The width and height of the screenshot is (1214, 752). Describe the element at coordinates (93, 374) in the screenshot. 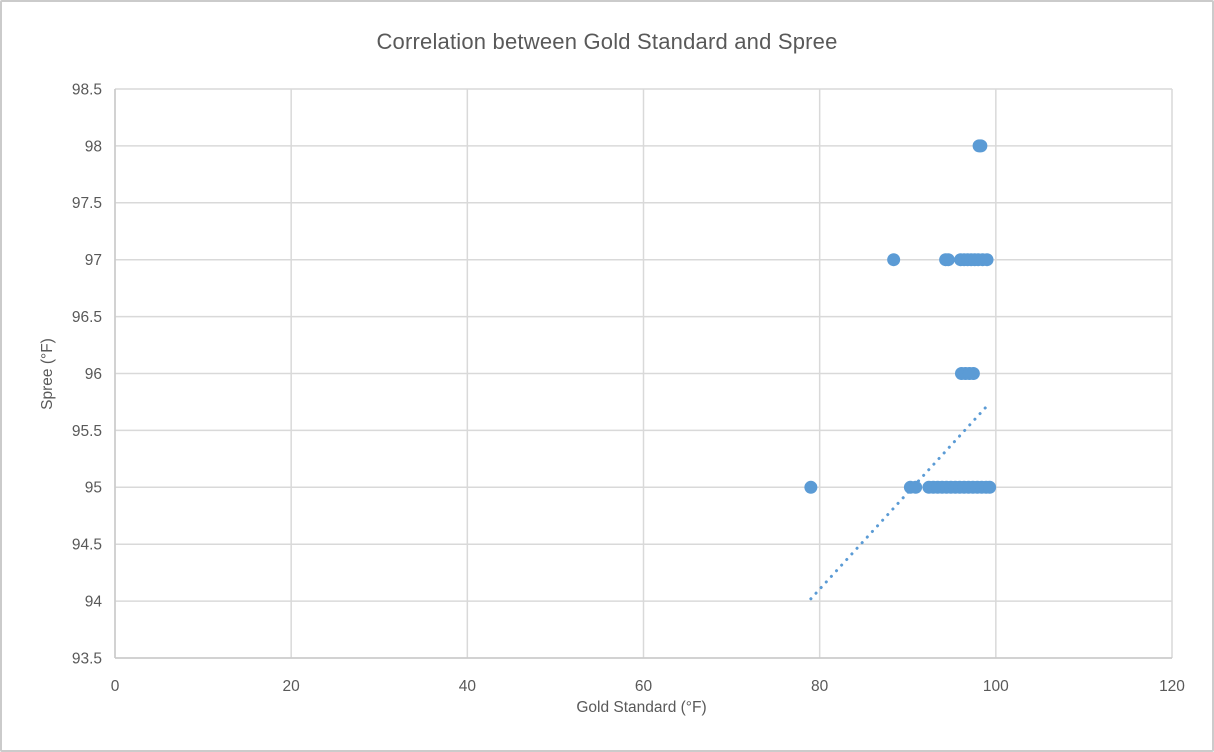

I see `y-tick-label: 96` at that location.